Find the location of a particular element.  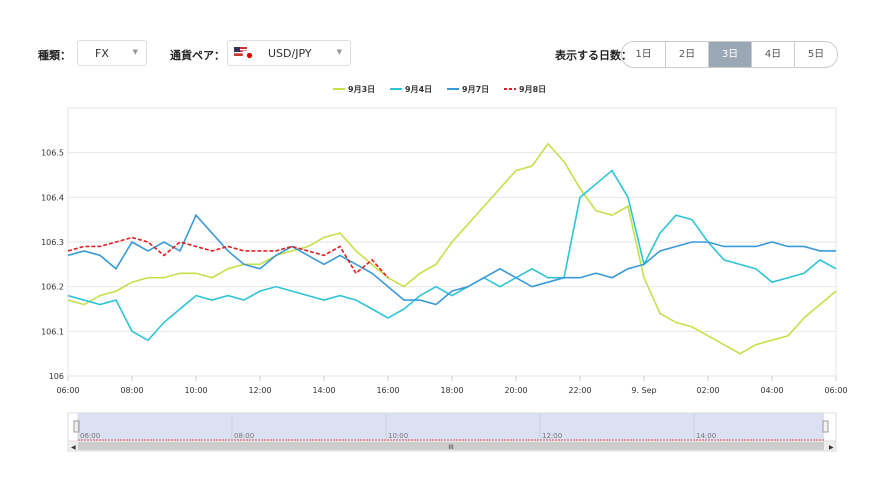

days-buttons: 1日 2日 3日 4日 5日 is located at coordinates (729, 54).